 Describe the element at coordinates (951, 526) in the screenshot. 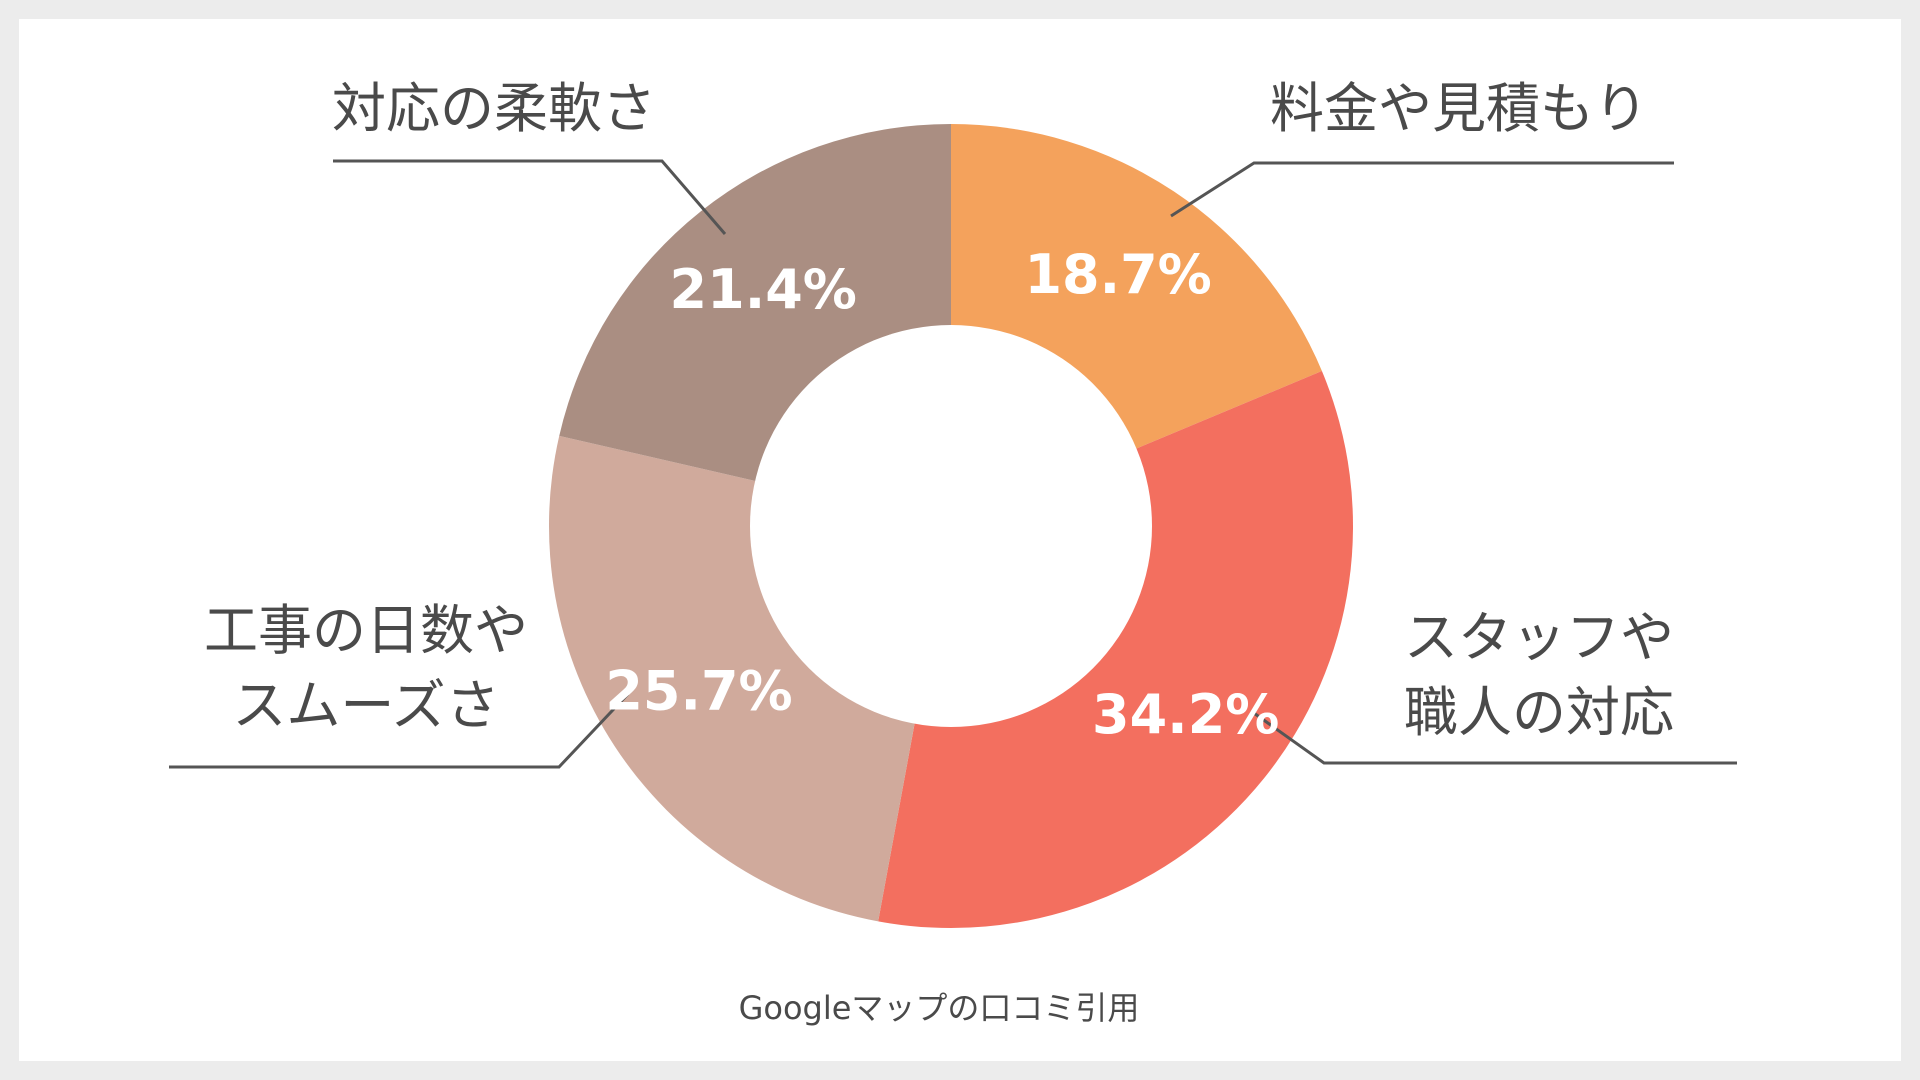

I see `donut-hole` at that location.